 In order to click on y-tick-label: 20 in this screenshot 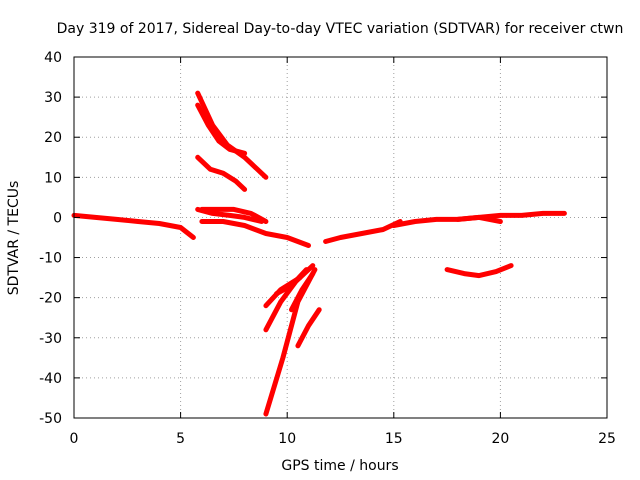, I will do `click(53, 138)`.